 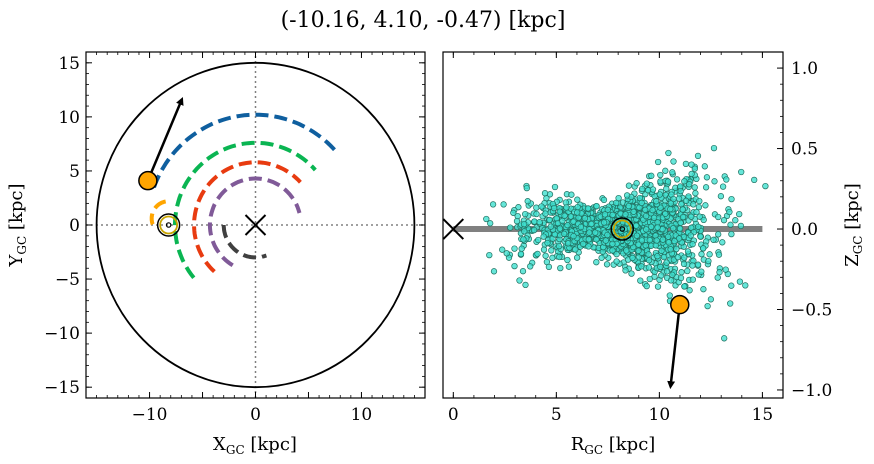 I want to click on left-xtick-label: 10, so click(x=362, y=415).